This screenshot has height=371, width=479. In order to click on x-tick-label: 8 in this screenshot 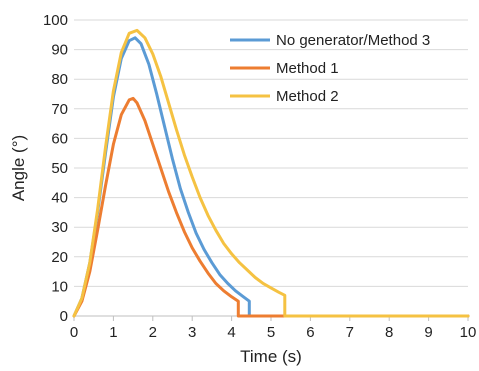, I will do `click(389, 332)`.